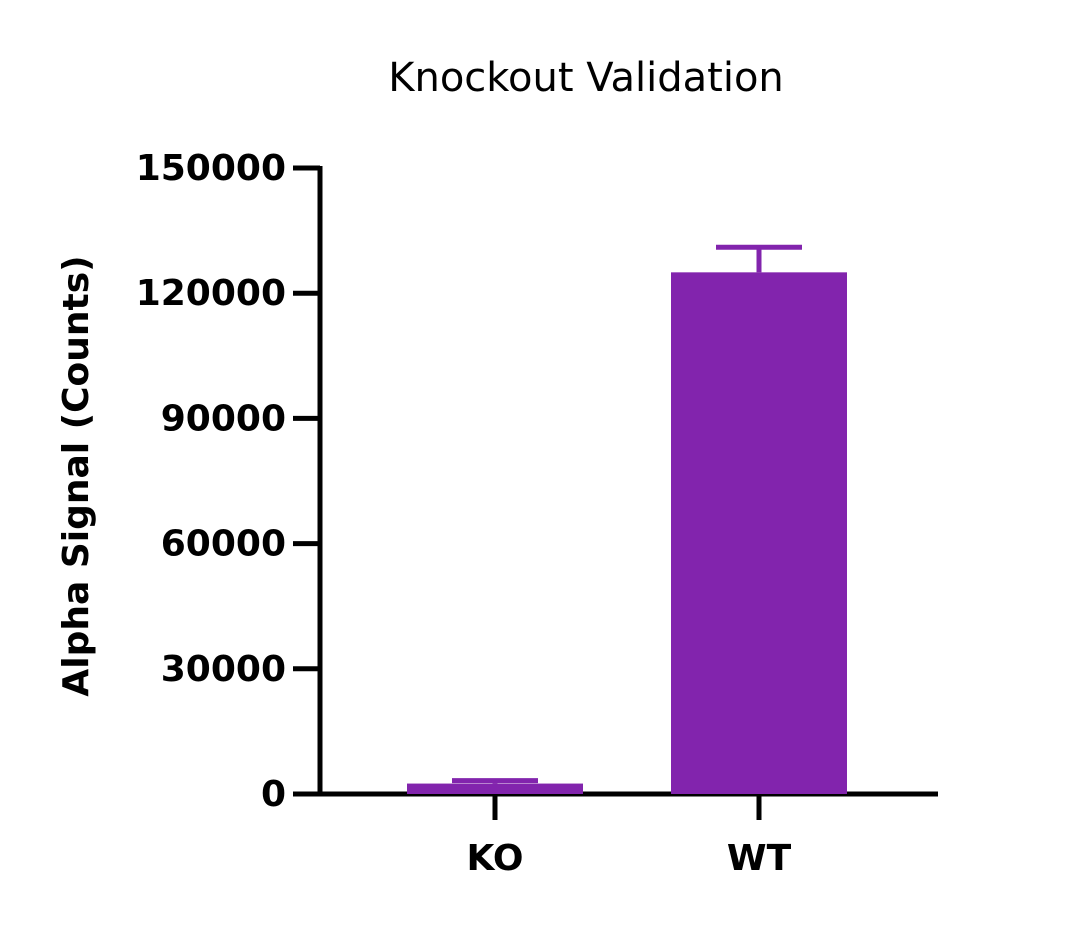 This screenshot has height=930, width=1080. Describe the element at coordinates (223, 418) in the screenshot. I see `y-tick-label: 90000` at that location.